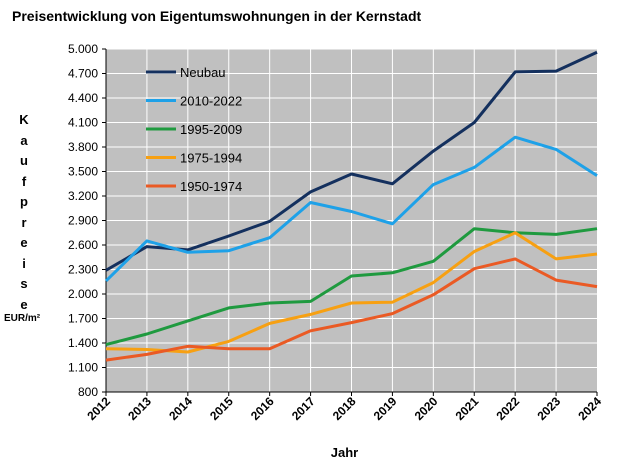 The height and width of the screenshot is (466, 633). I want to click on y-tick-label: 2.300, so click(83, 270).